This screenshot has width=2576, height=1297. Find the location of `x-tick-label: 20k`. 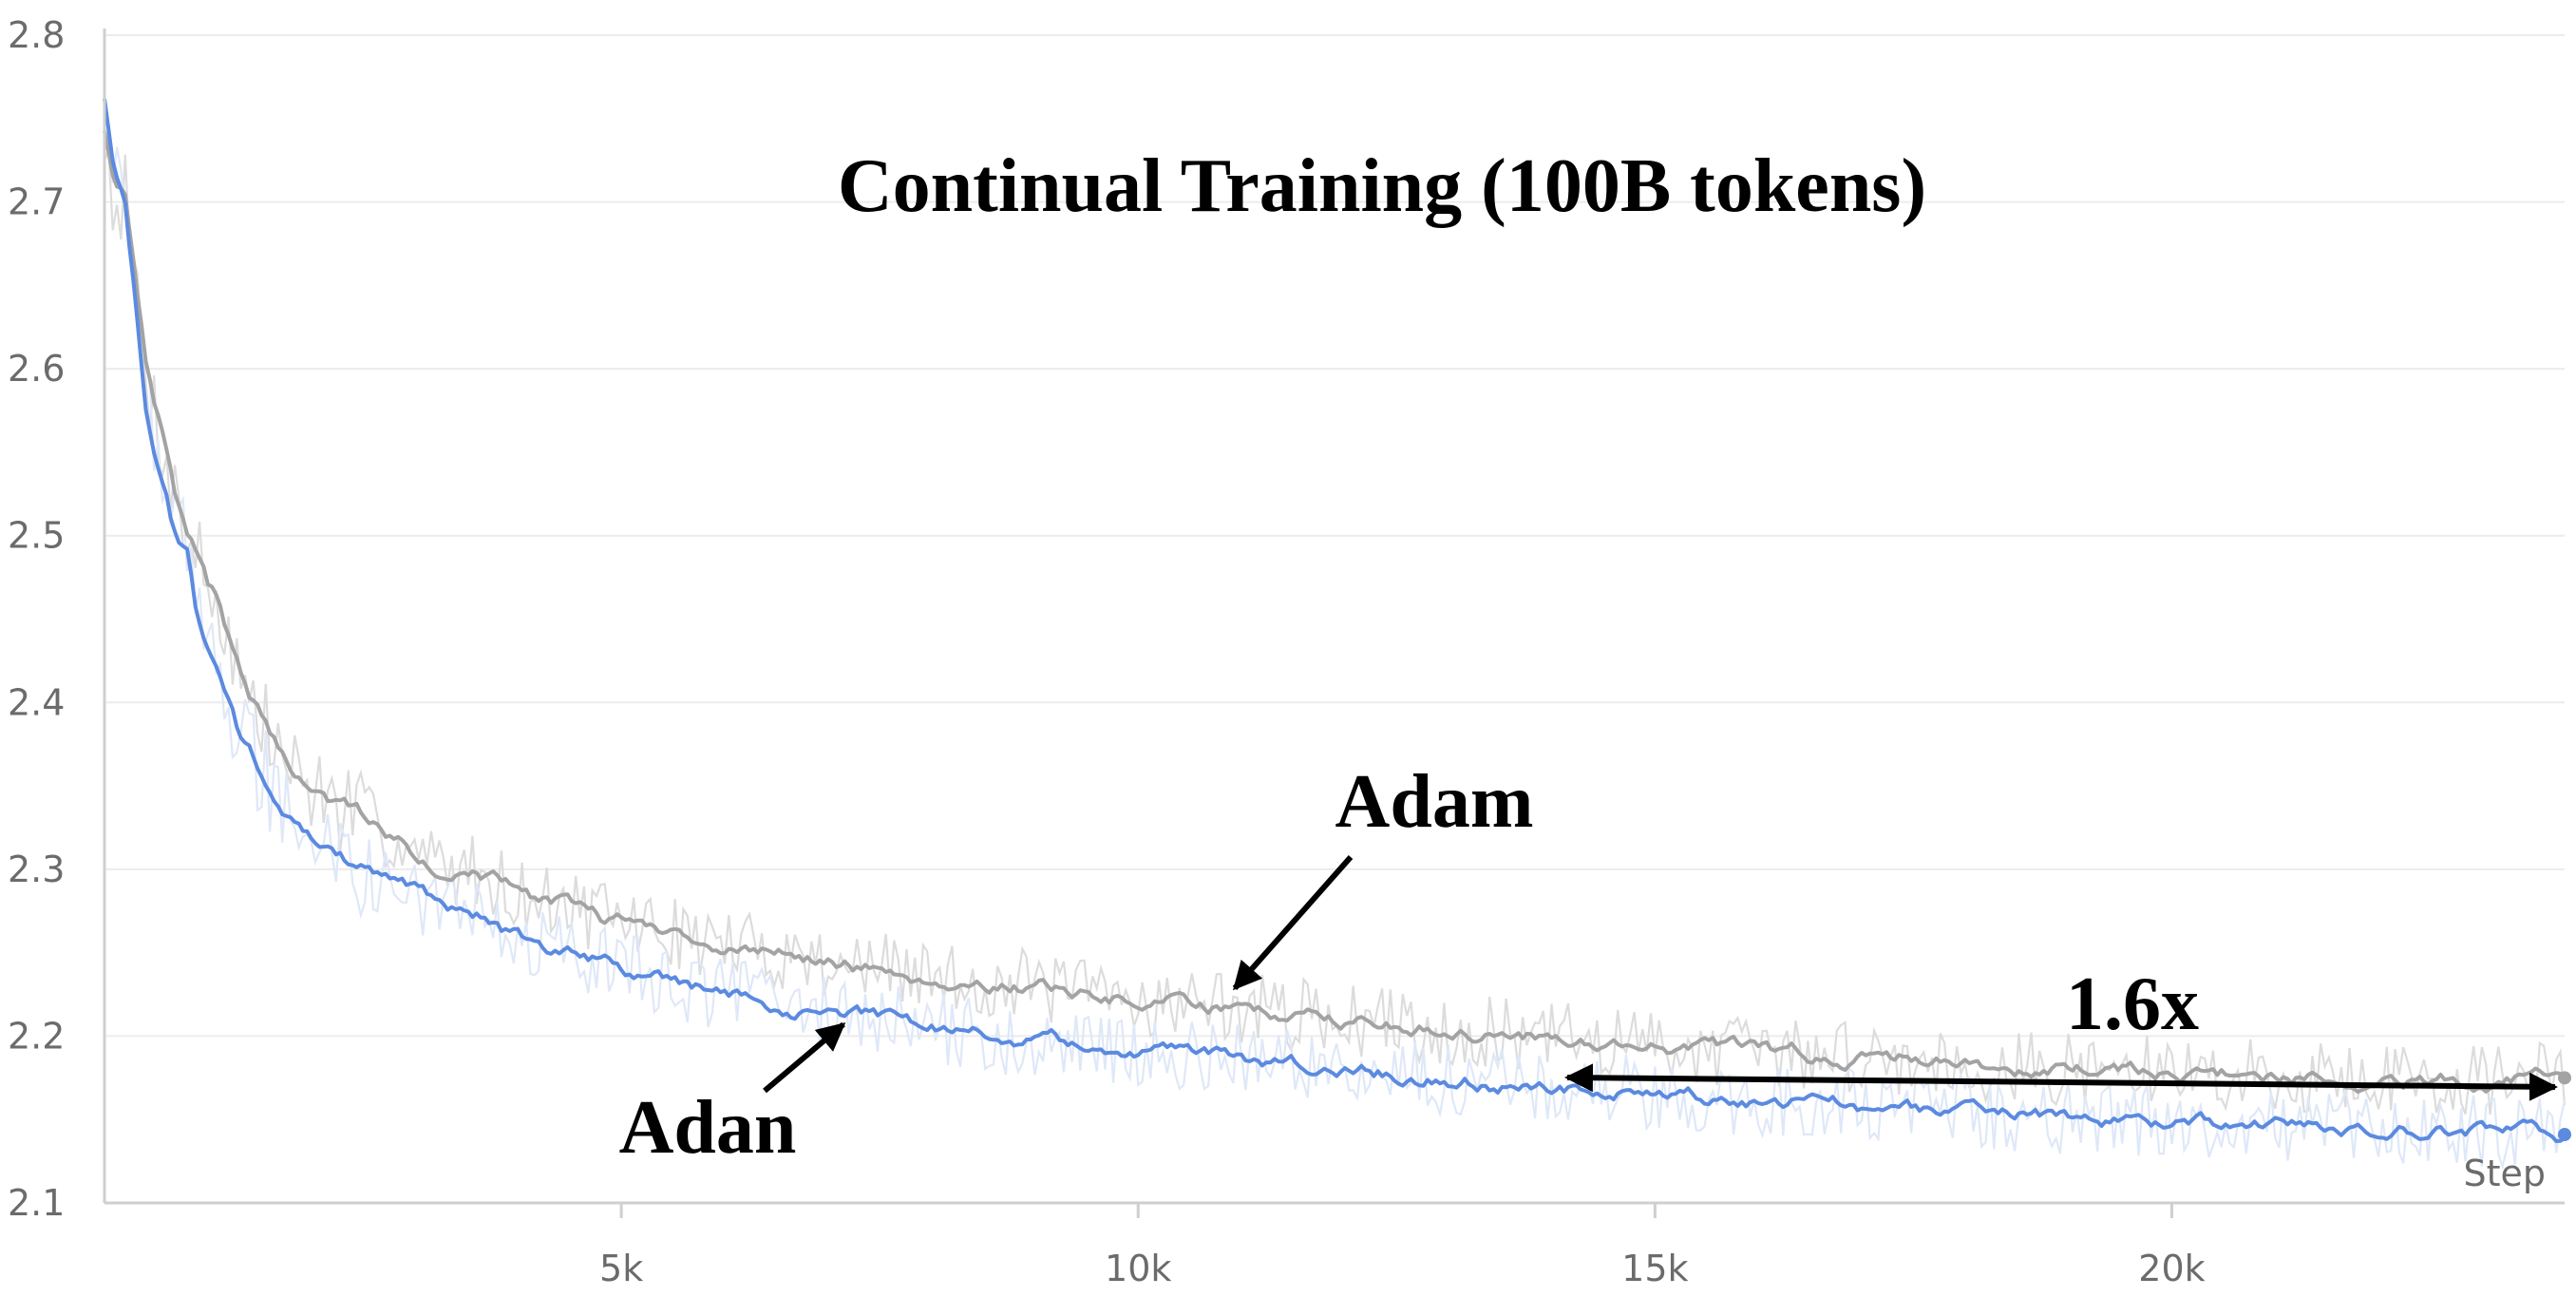

x-tick-label: 20k is located at coordinates (2171, 1268).